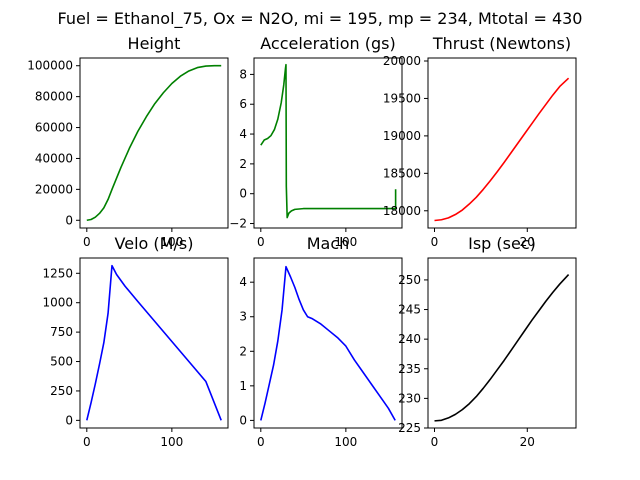 This screenshot has width=640, height=480. What do you see at coordinates (61, 362) in the screenshot?
I see `y-tick-label: 500` at bounding box center [61, 362].